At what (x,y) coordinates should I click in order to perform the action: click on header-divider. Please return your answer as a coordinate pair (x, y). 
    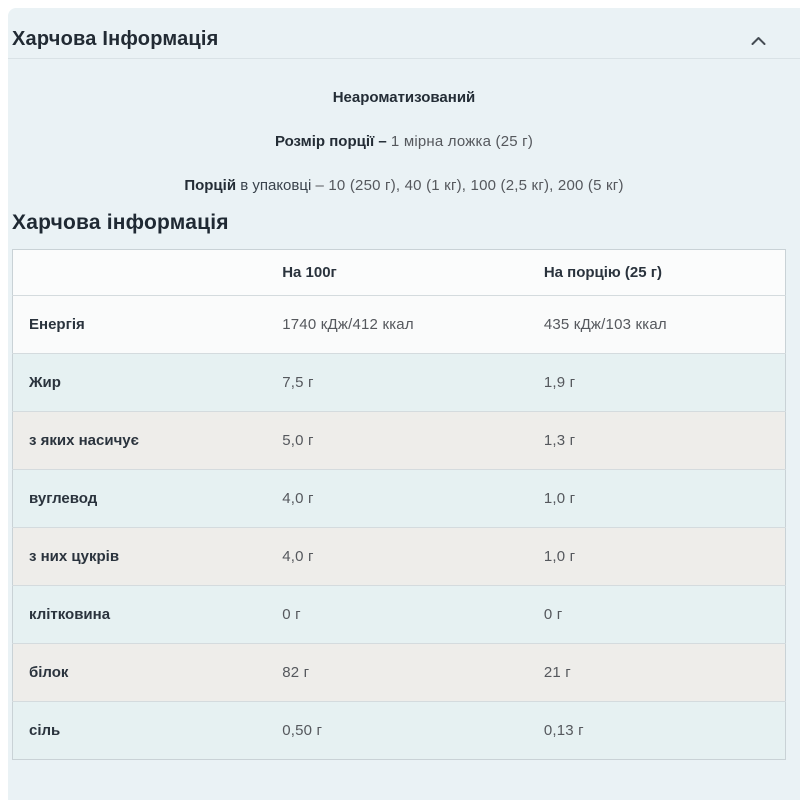
    Looking at the image, I should click on (404, 58).